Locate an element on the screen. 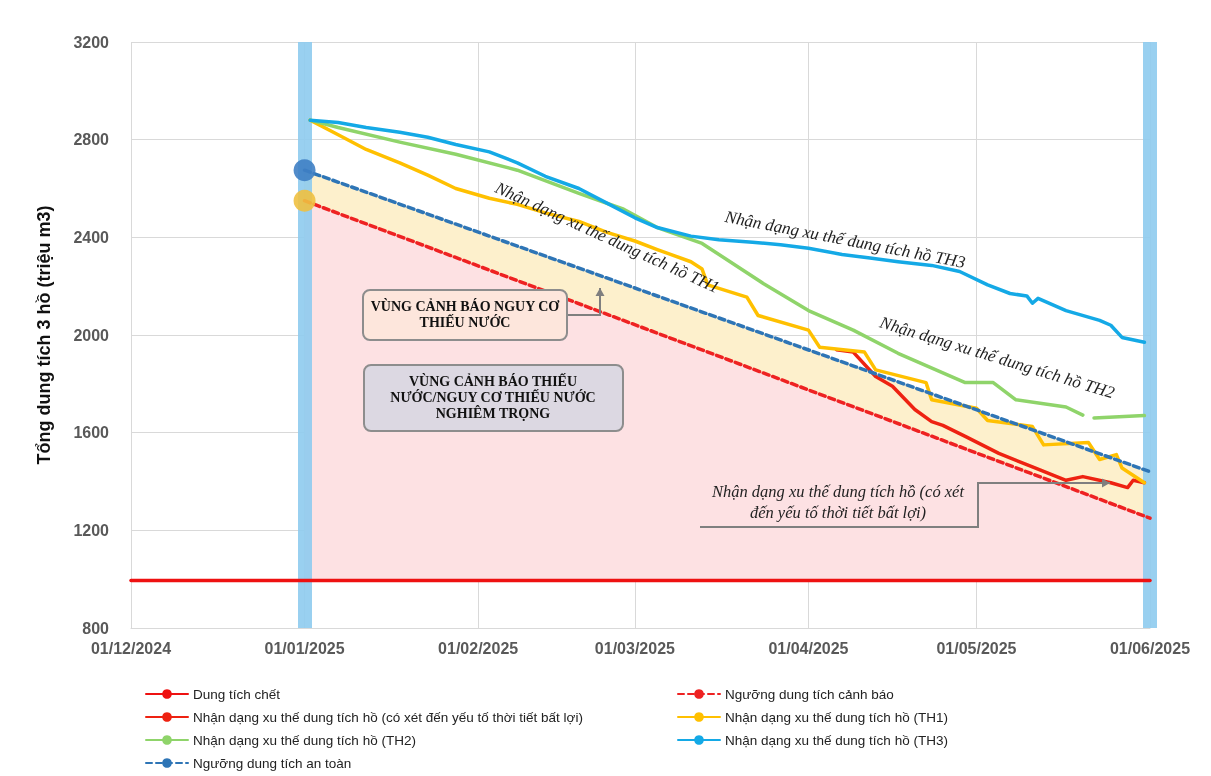 This screenshot has height=776, width=1211. y-tick-label: 2000 is located at coordinates (91, 335).